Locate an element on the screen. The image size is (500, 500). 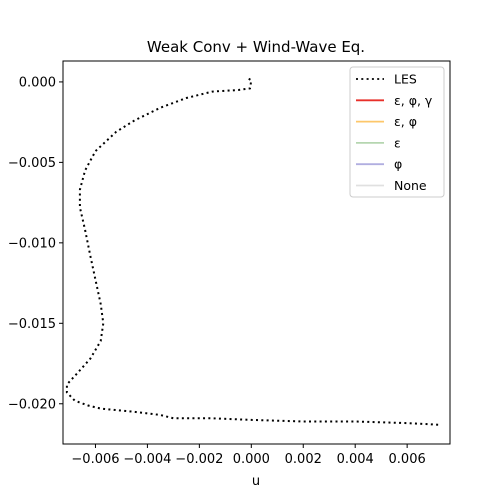
legend-label: ε, φ is located at coordinates (405, 121).